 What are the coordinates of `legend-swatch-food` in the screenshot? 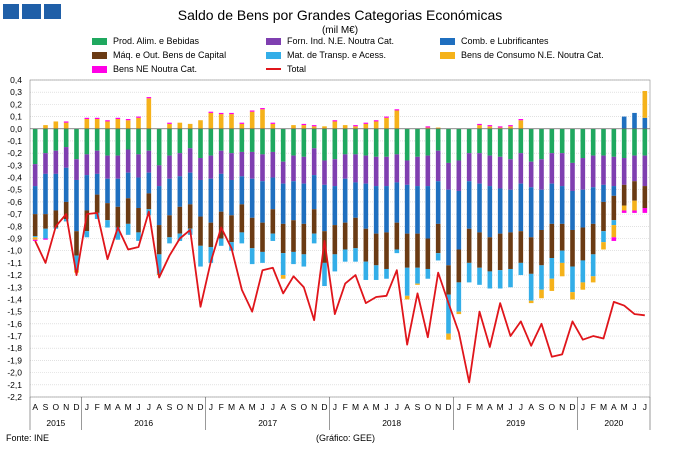 It's located at (99, 41).